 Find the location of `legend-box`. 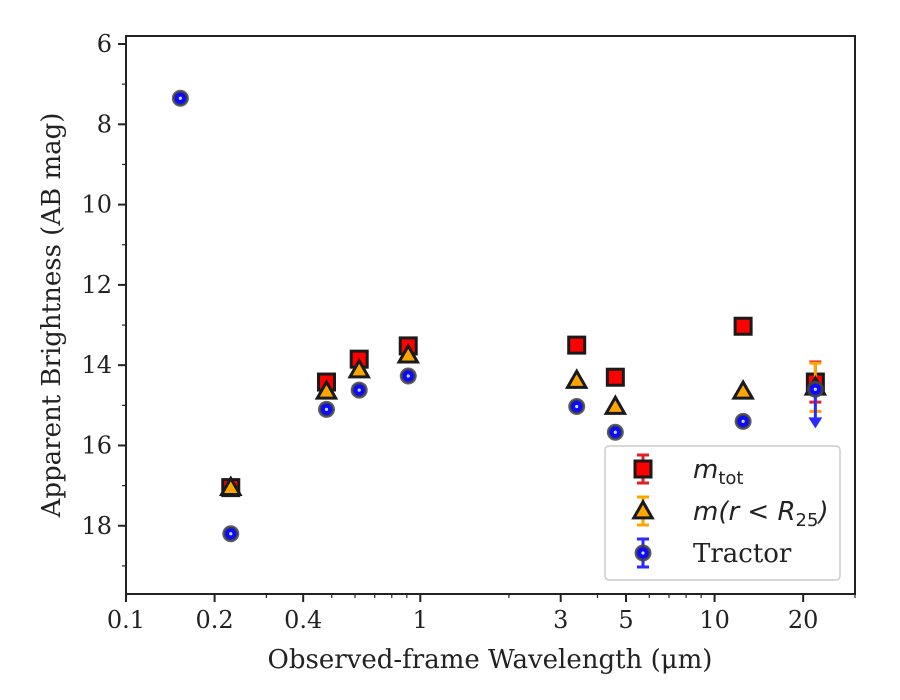

legend-box is located at coordinates (722, 513).